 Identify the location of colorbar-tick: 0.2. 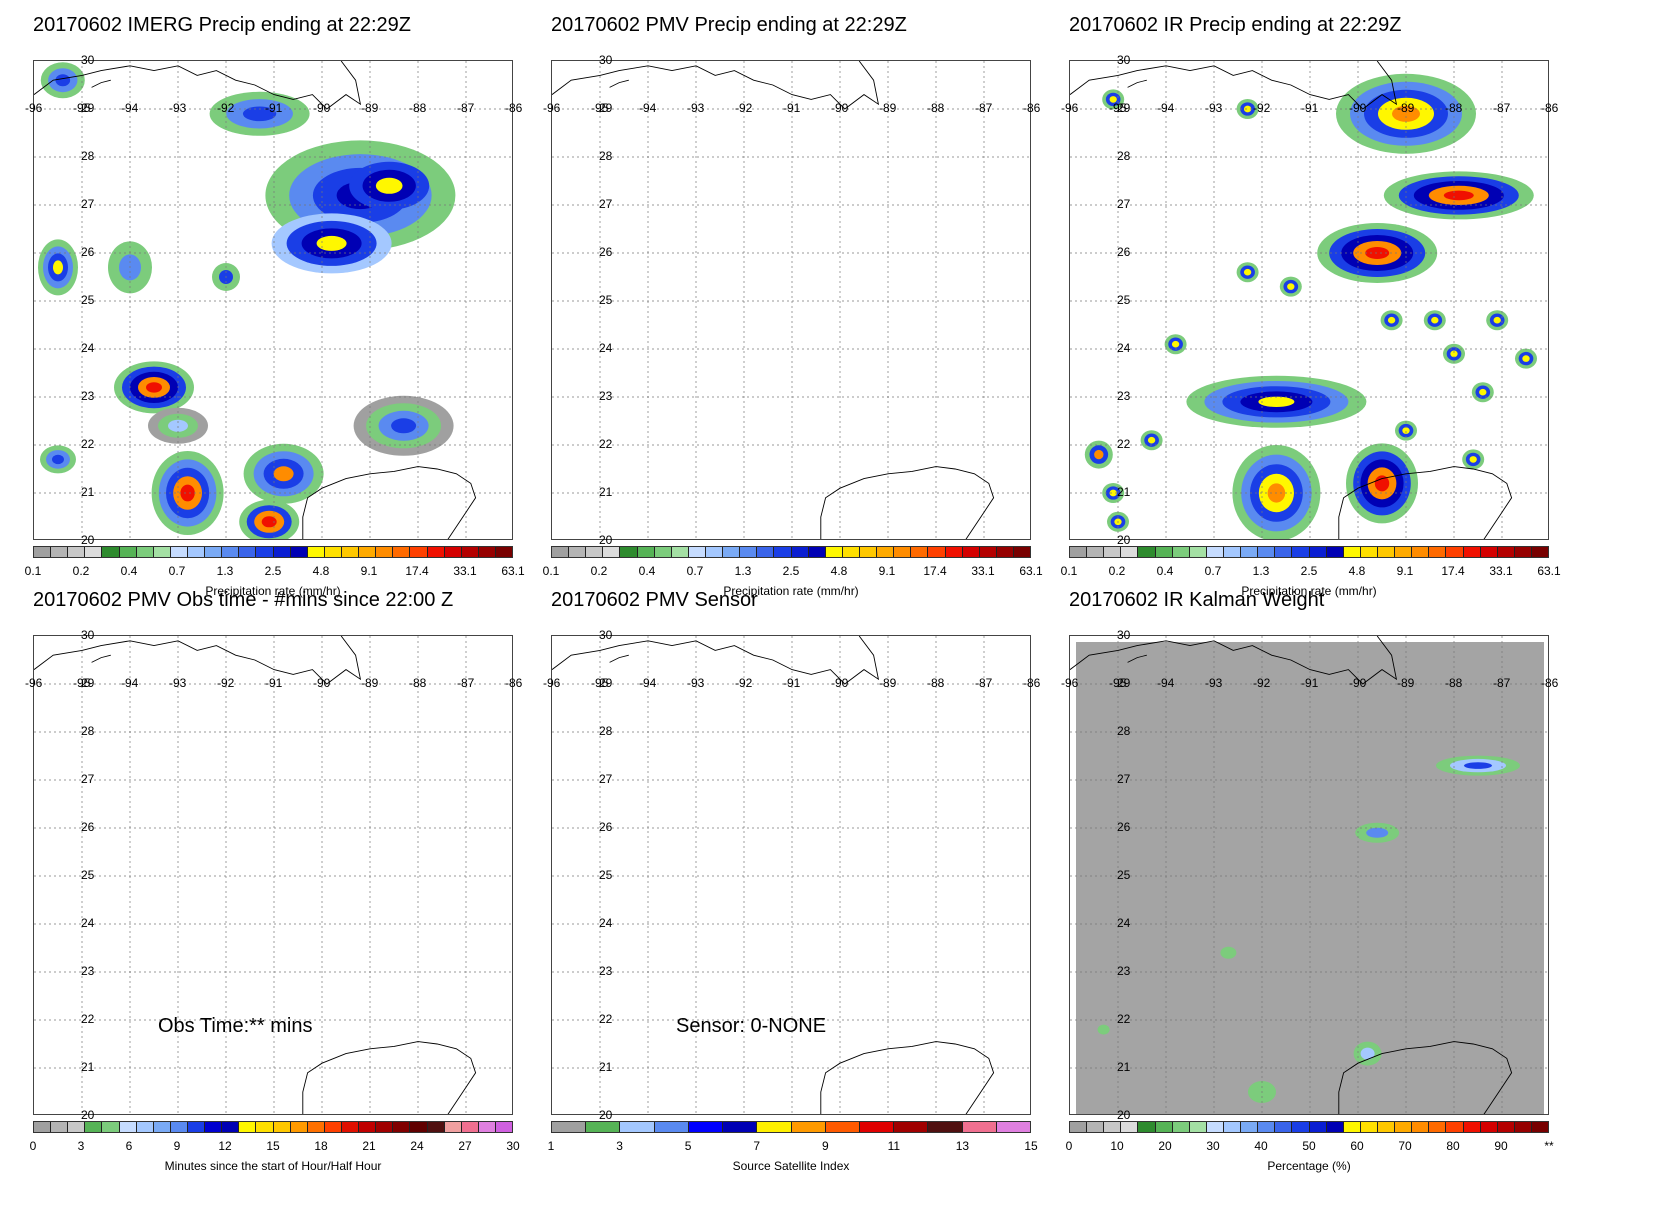
(599, 571).